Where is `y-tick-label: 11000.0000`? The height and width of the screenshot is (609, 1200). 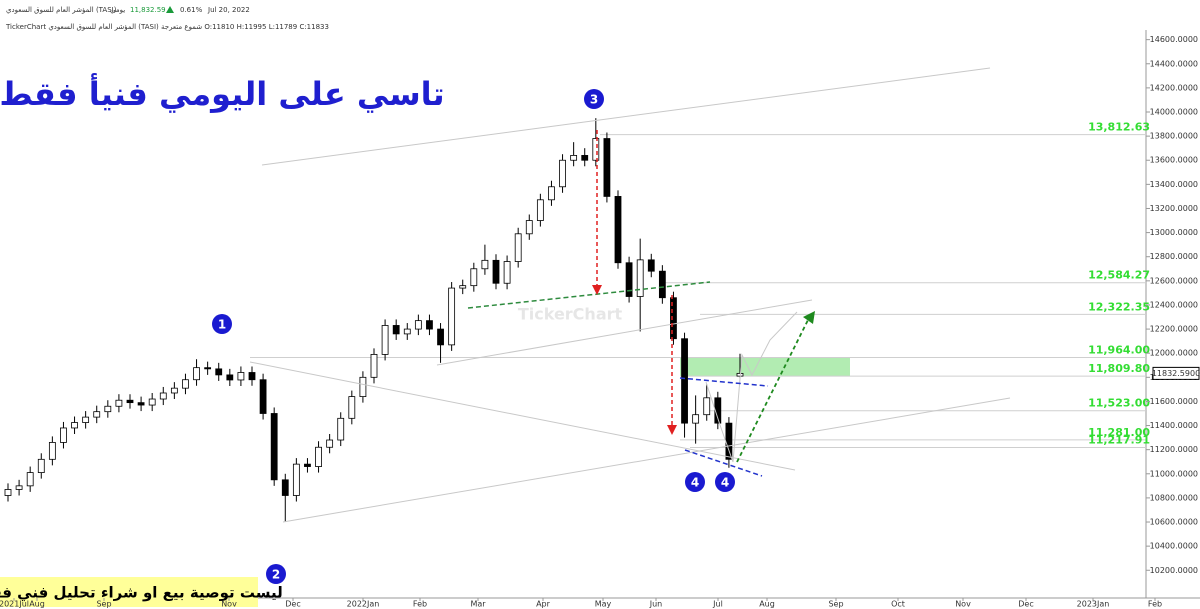
y-tick-label: 11000.0000 is located at coordinates (1174, 473).